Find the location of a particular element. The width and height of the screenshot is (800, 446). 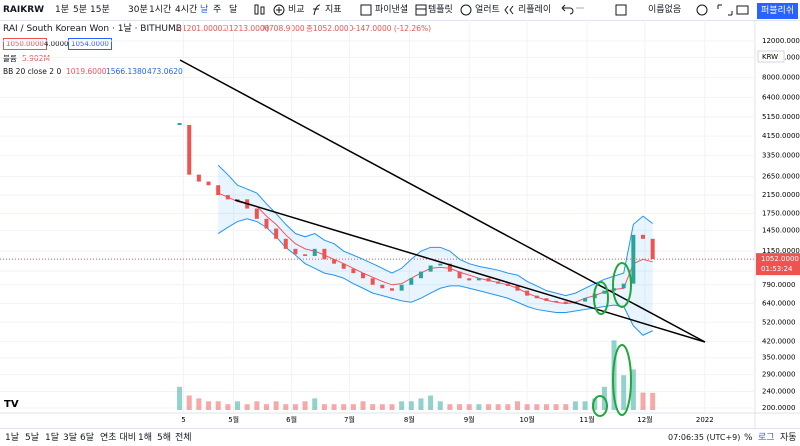

button: 얼러트 is located at coordinates (487, 10).